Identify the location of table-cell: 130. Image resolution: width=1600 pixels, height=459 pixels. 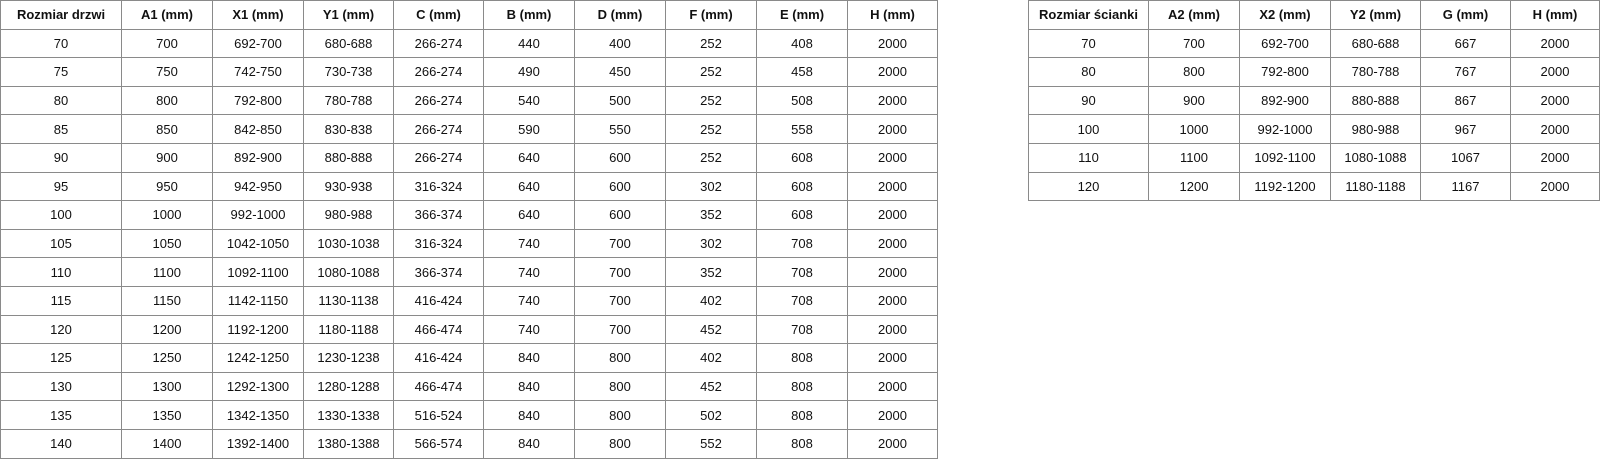
(61, 386).